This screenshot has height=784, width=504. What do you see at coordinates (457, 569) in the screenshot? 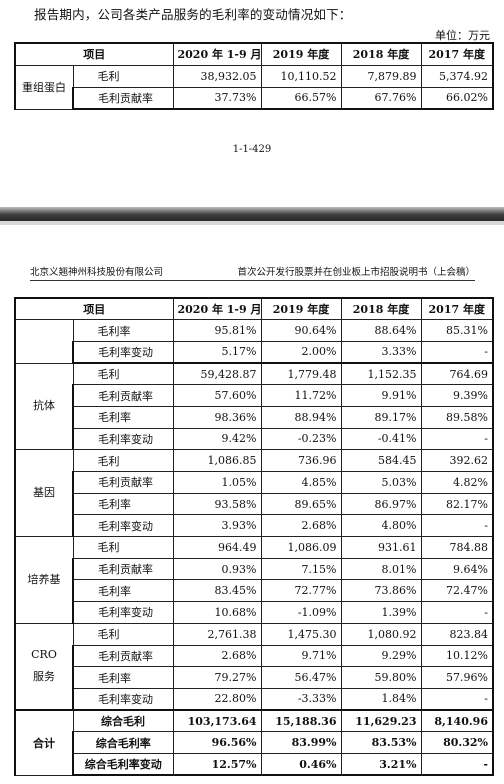
I see `cell: 9.64%` at bounding box center [457, 569].